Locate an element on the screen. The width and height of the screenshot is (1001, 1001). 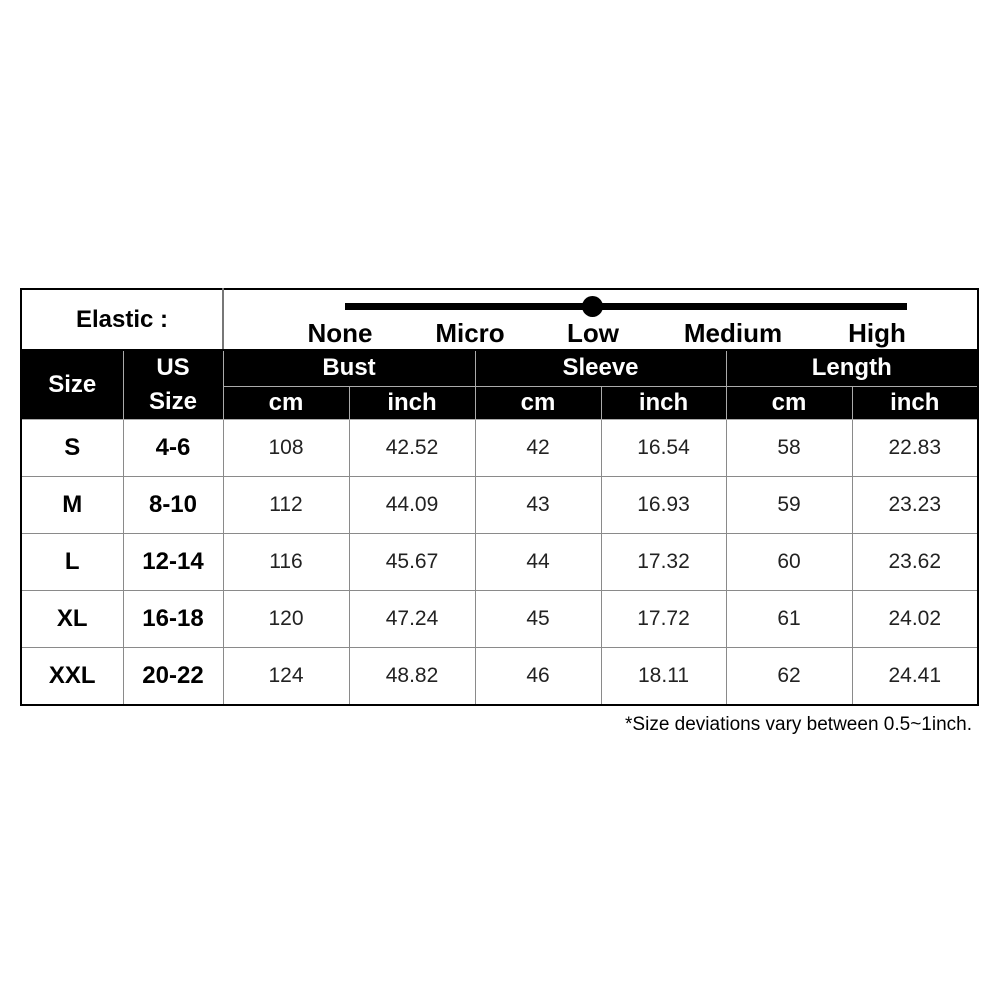
measurement-cell: 61 is located at coordinates (789, 619).